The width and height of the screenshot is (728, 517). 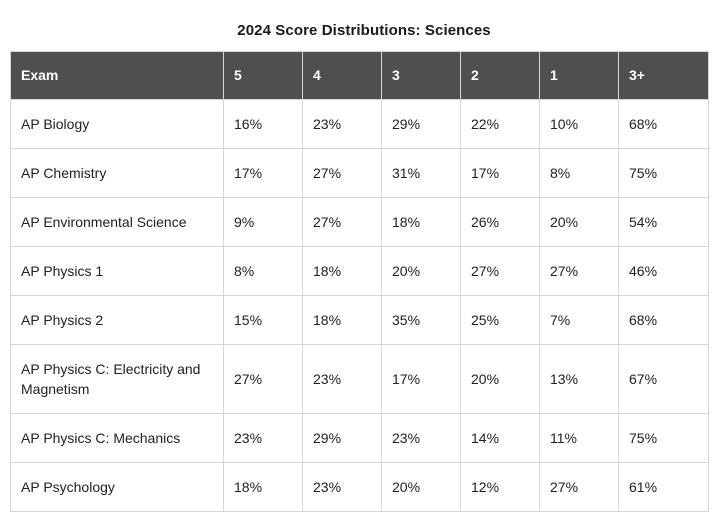 I want to click on score-cell: 46%, so click(x=663, y=271).